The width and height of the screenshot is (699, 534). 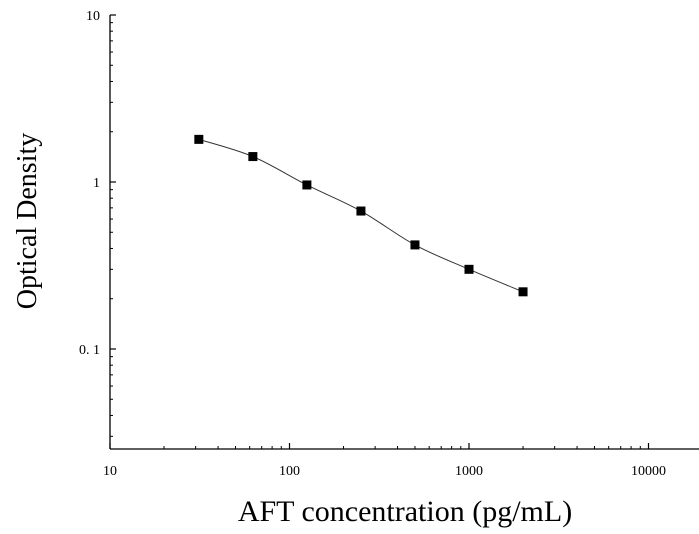 I want to click on y-tick-label: 10, so click(x=93, y=16).